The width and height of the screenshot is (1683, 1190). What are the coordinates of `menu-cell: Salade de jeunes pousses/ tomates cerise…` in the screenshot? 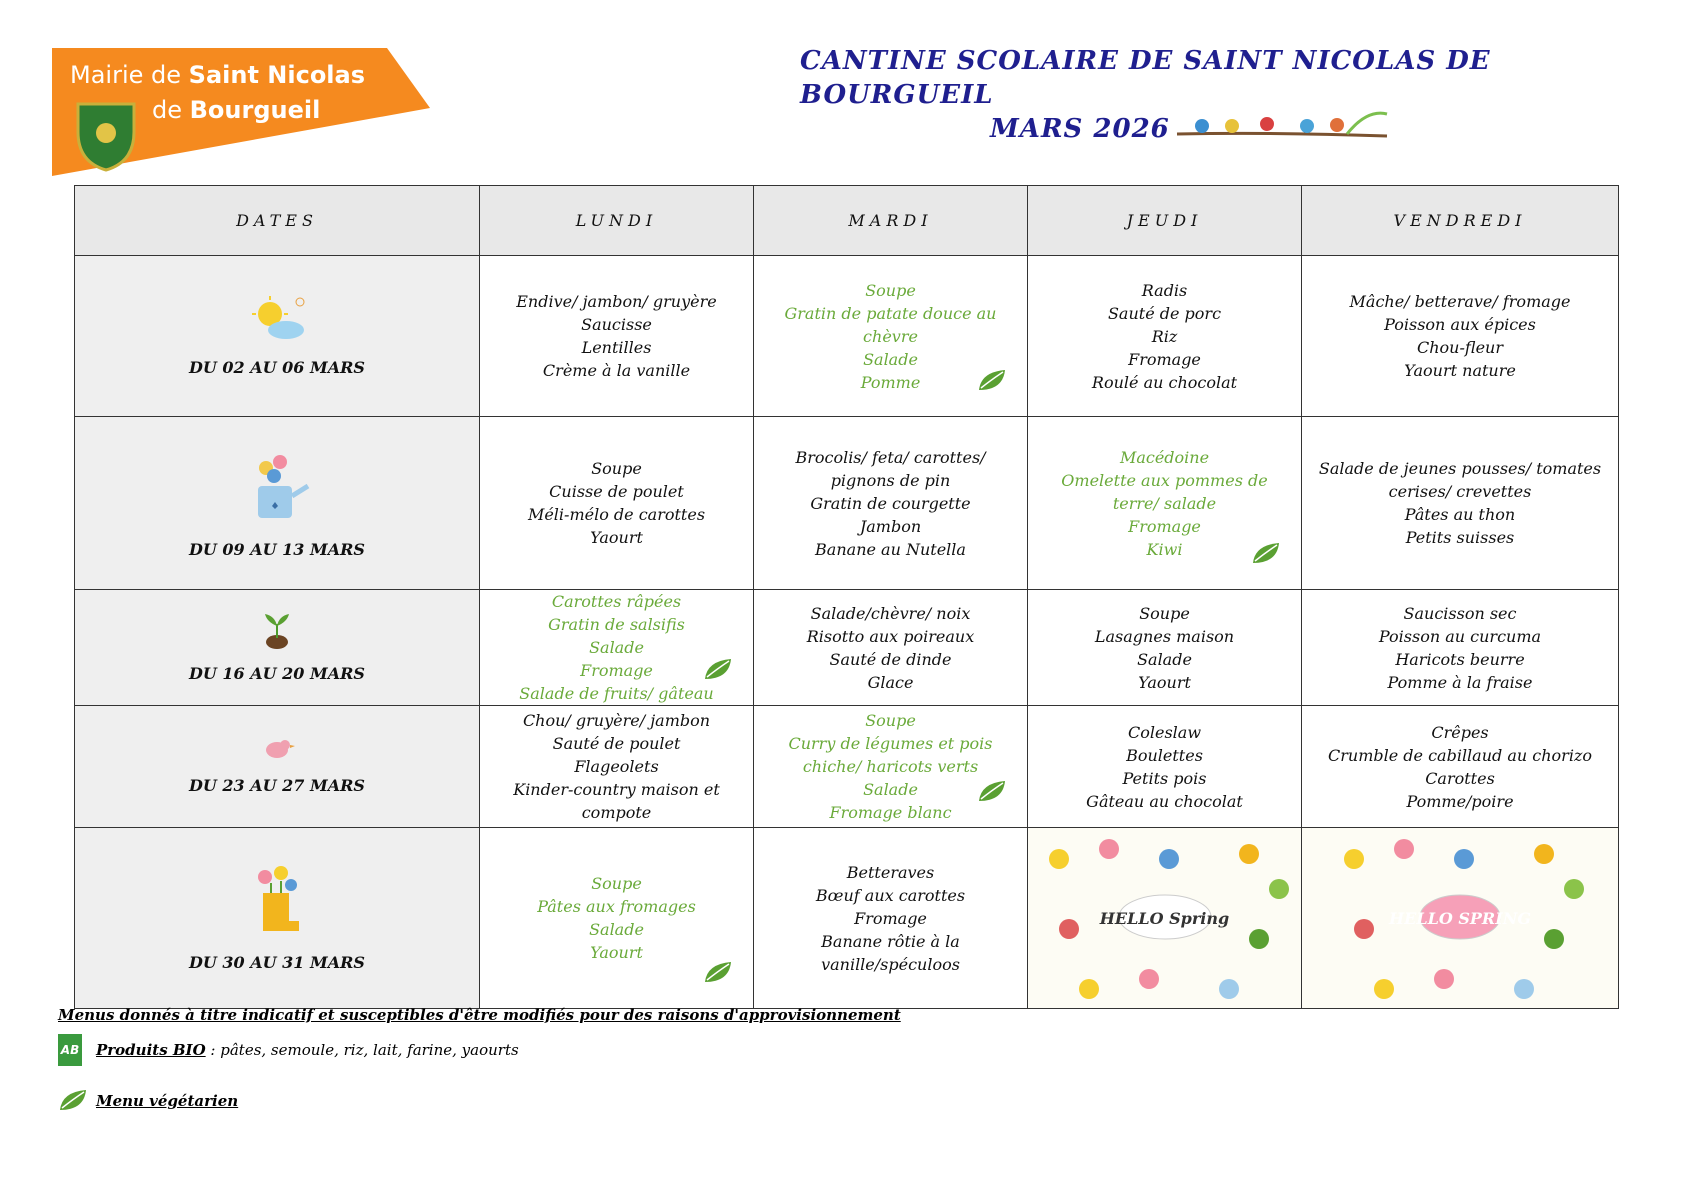 It's located at (1460, 503).